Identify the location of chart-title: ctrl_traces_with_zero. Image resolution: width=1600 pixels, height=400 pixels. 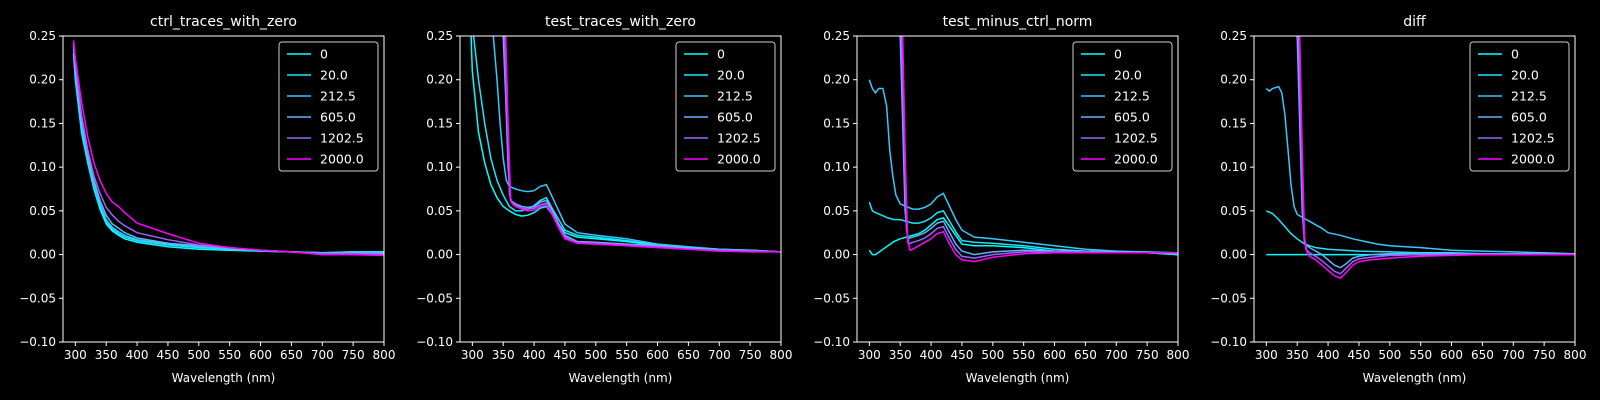
(223, 22).